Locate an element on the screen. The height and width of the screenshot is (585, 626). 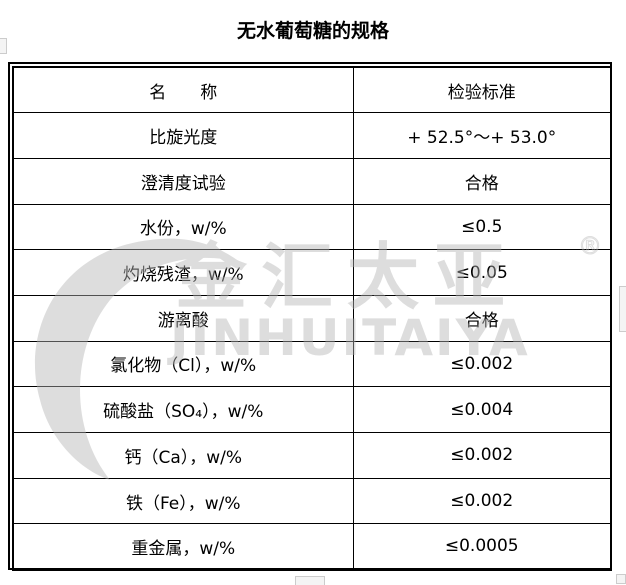
row-name: 硫酸盐（SO₄），w/% is located at coordinates (183, 409).